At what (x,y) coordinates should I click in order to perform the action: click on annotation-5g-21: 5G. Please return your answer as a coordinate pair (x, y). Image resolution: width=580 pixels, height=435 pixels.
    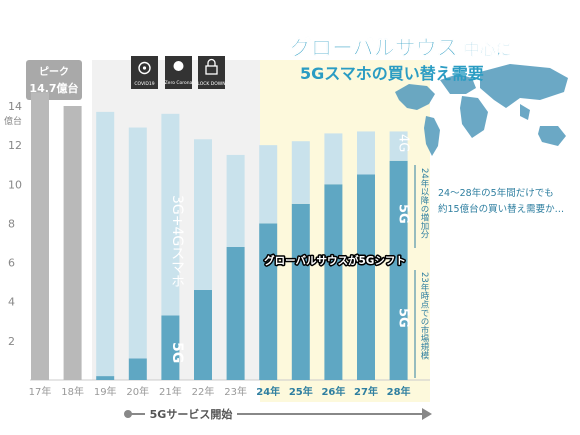
    Looking at the image, I should click on (177, 352).